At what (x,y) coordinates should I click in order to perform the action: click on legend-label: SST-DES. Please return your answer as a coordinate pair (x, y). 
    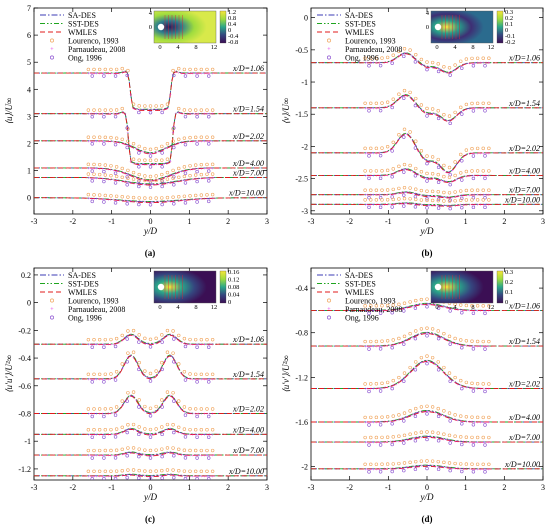
    Looking at the image, I should click on (83, 284).